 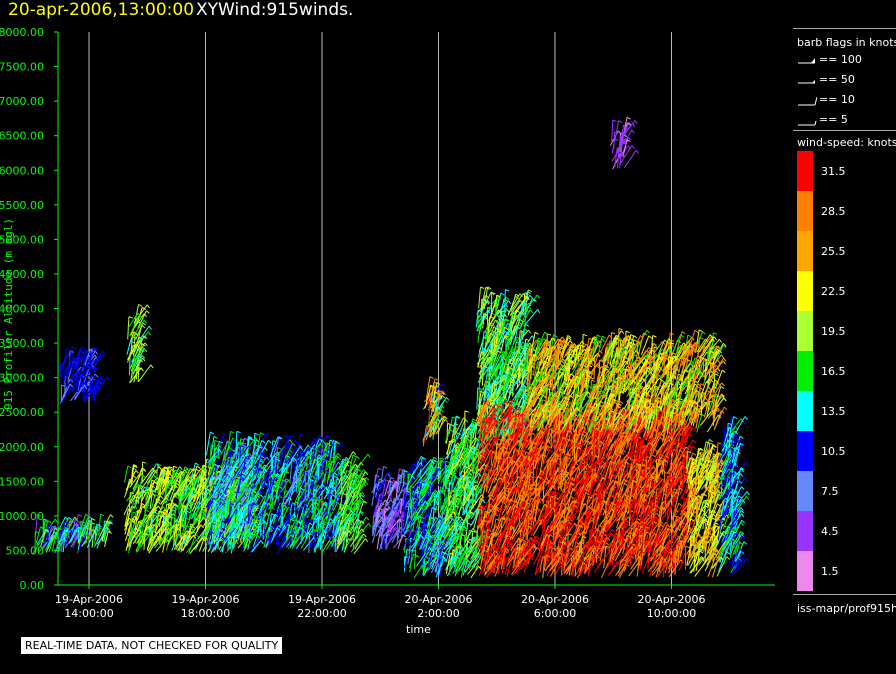 What do you see at coordinates (101, 10) in the screenshot?
I see `date-label: 20-apr-2006,13:00:00` at bounding box center [101, 10].